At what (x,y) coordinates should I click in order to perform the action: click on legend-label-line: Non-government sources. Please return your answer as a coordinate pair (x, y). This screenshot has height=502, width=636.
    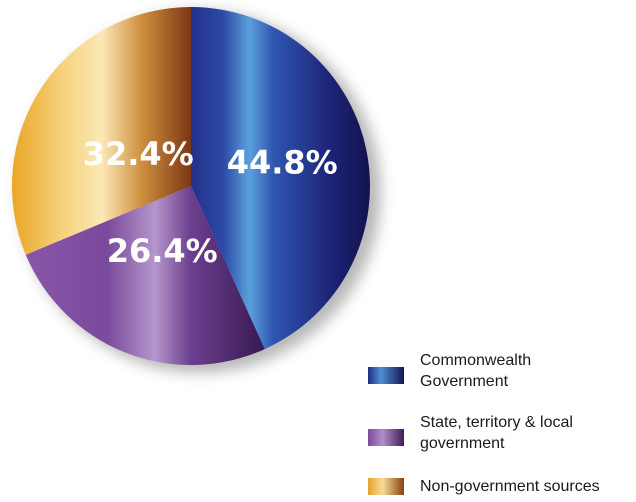
    Looking at the image, I should click on (510, 486).